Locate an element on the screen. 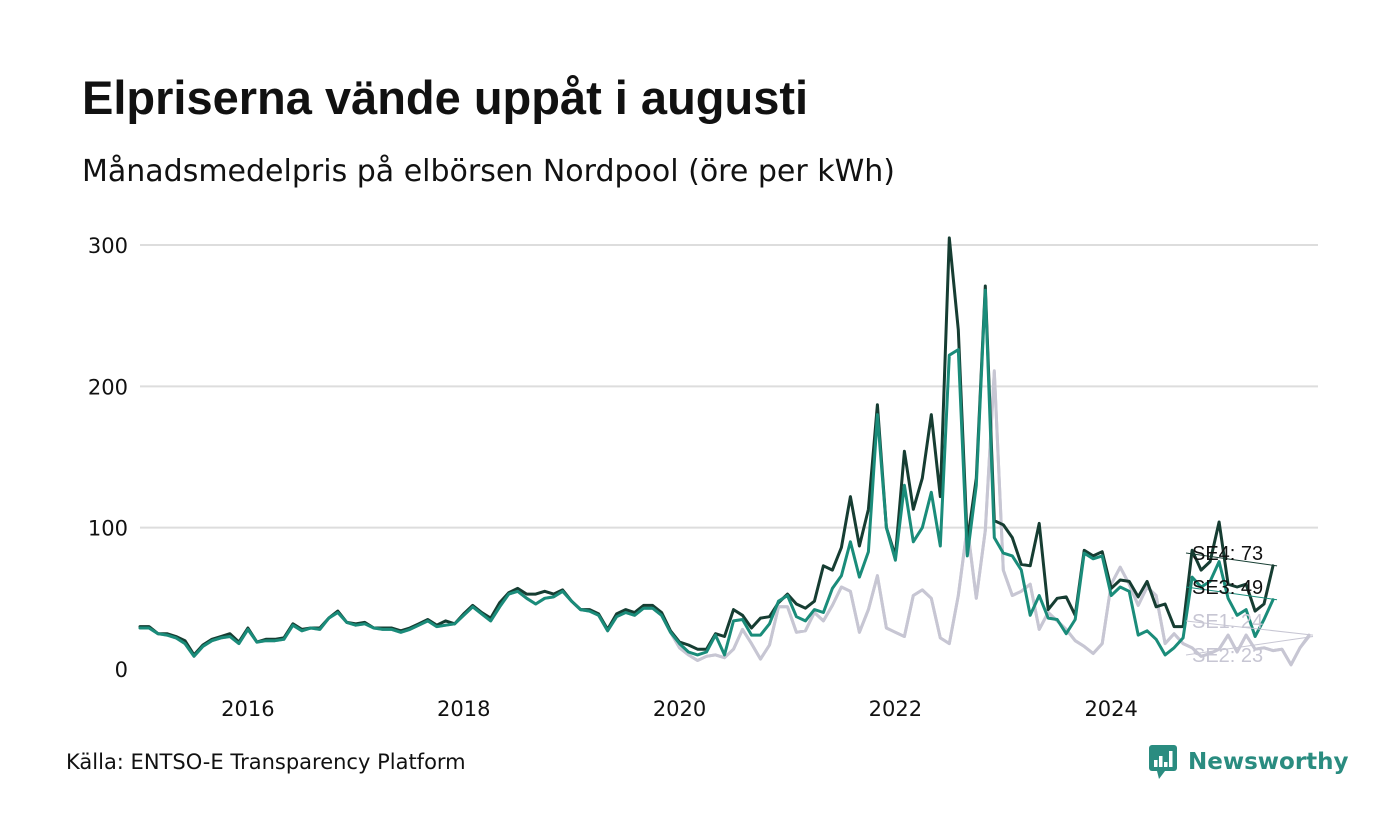 Image resolution: width=1400 pixels, height=840 pixels. x-tick-label: 2024 is located at coordinates (1110, 709).